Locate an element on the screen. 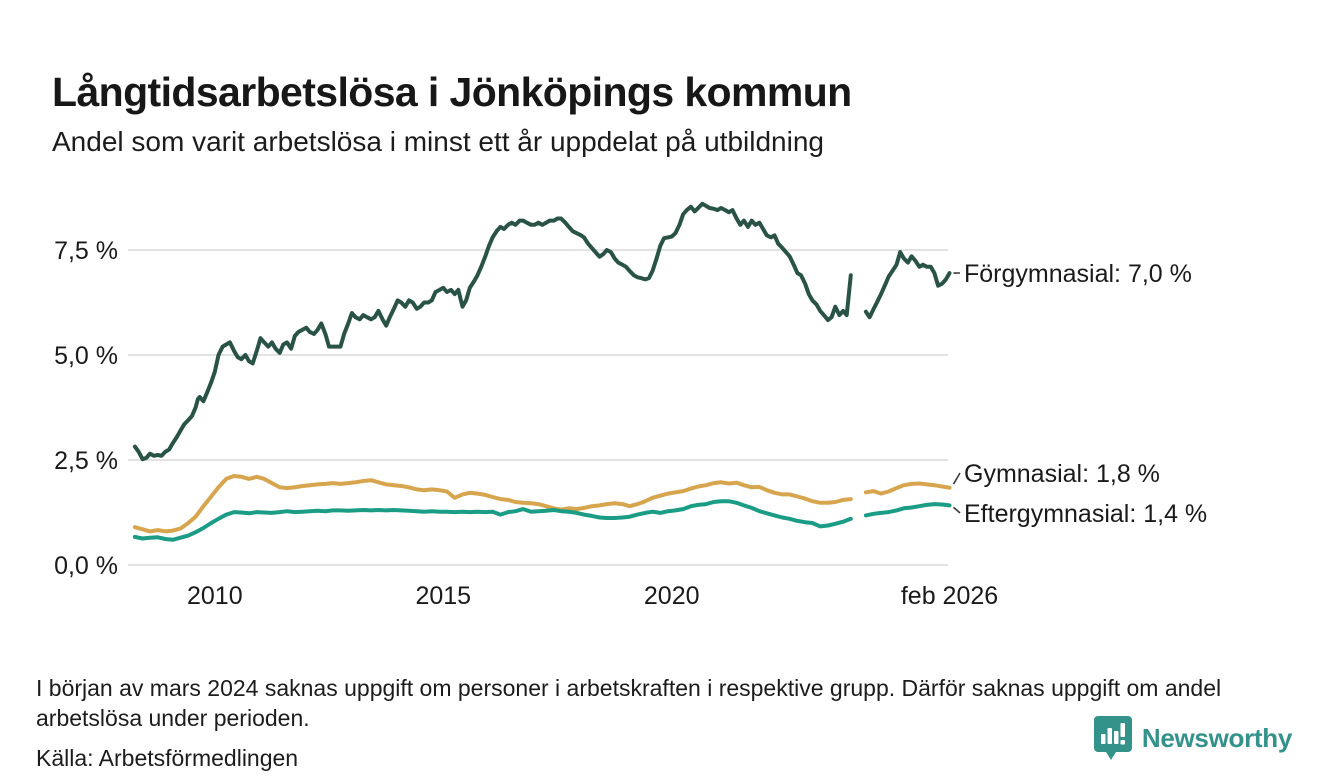 Image resolution: width=1340 pixels, height=780 pixels. source-text: Källa: Arbetsförmedlingen is located at coordinates (167, 758).